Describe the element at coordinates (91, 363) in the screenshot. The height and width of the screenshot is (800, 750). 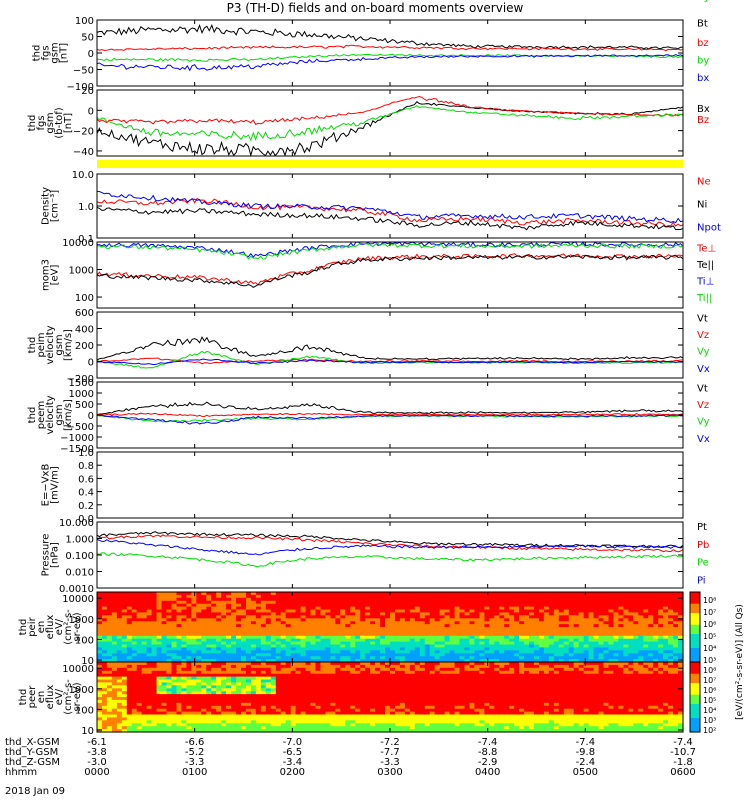
I see `y-tick-label: 0` at that location.